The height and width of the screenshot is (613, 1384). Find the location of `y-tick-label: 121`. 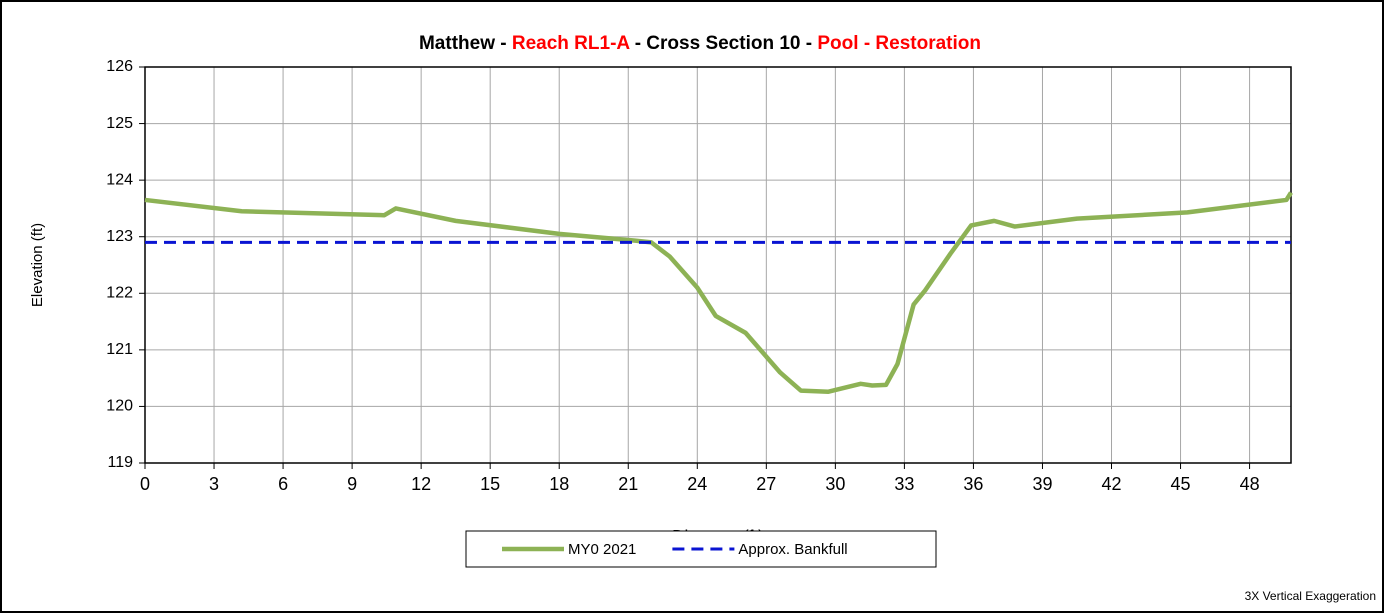

y-tick-label: 121 is located at coordinates (119, 349).